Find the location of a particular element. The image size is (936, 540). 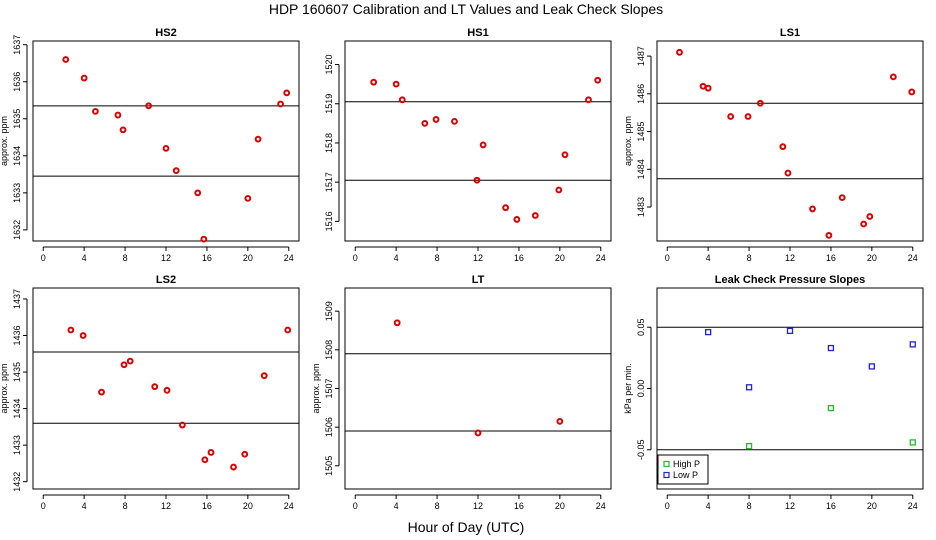

y-tick-label: 1434 is located at coordinates (17, 409).